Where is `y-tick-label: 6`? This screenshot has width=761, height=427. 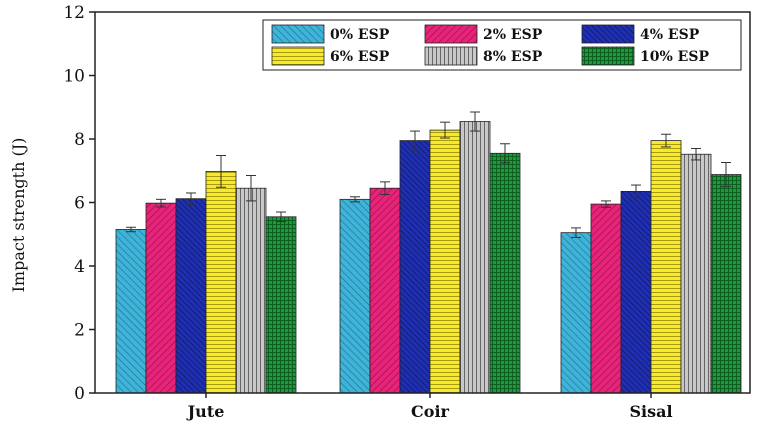 y-tick-label: 6 is located at coordinates (79, 204).